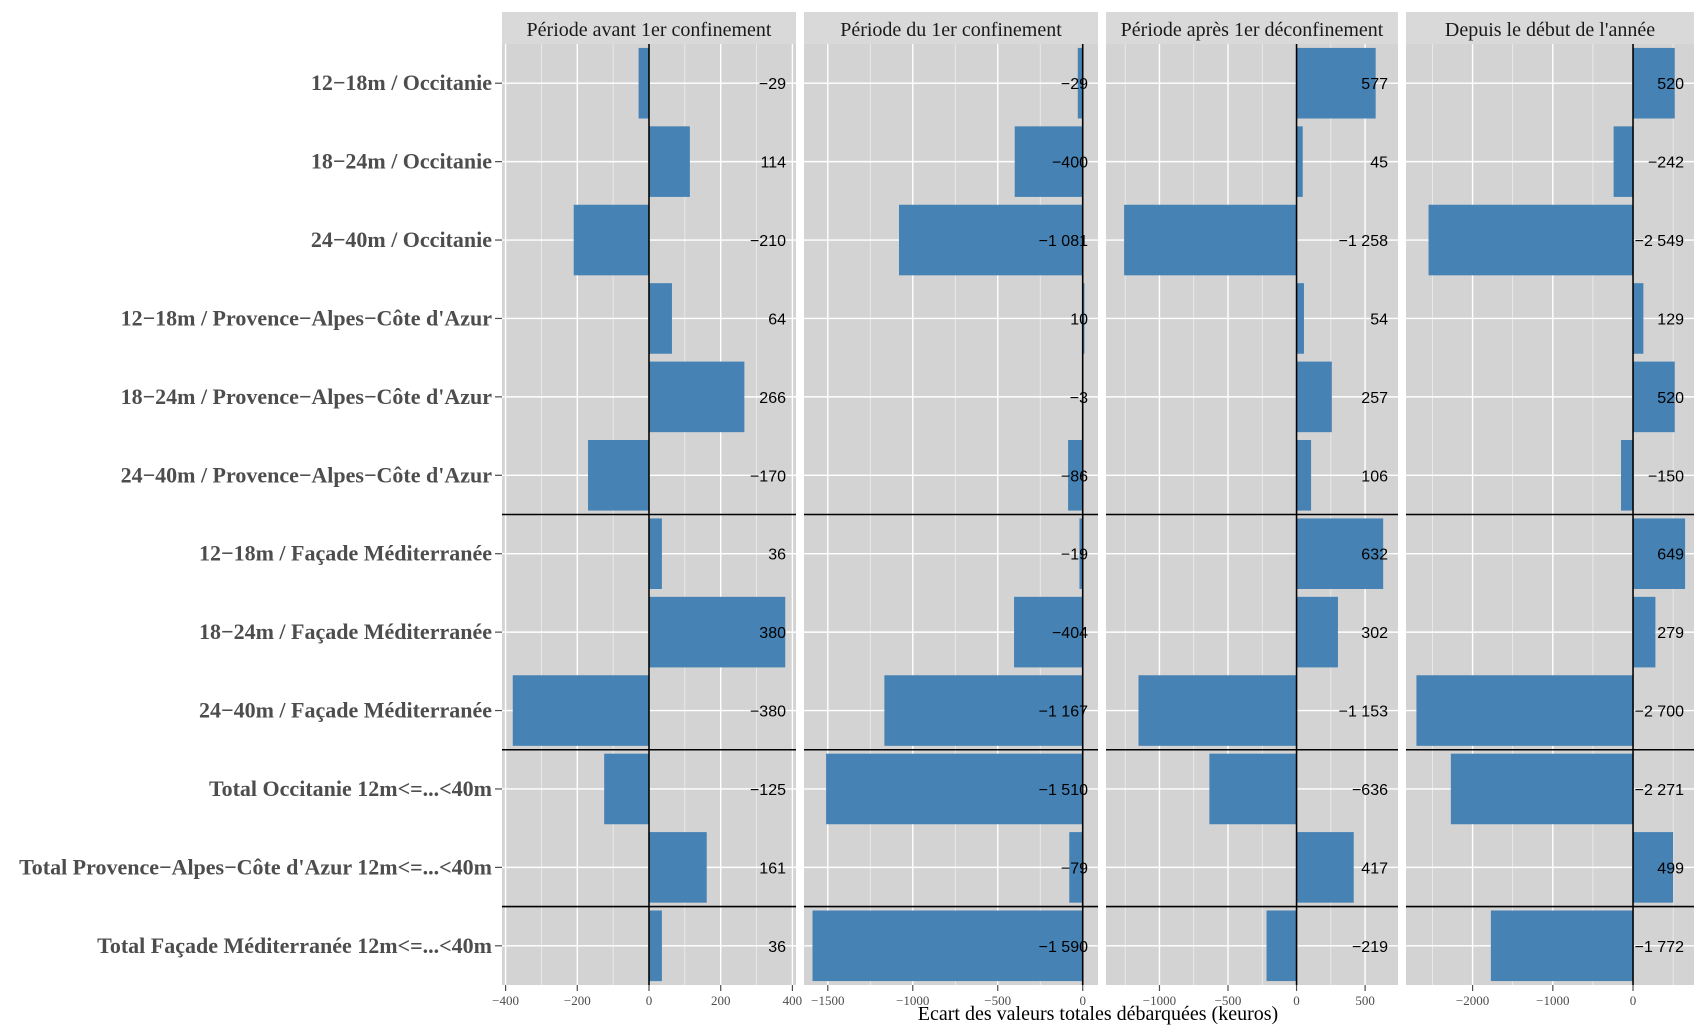 This screenshot has height=1036, width=1694. What do you see at coordinates (345, 710) in the screenshot?
I see `category-label: 24−40m / Façade Méditerranée` at bounding box center [345, 710].